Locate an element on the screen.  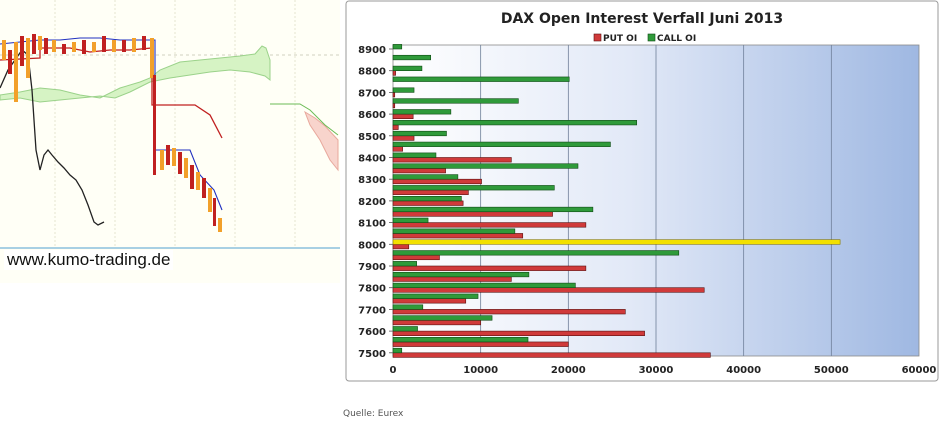
kumo-cloud-red is located at coordinates (321, 141).